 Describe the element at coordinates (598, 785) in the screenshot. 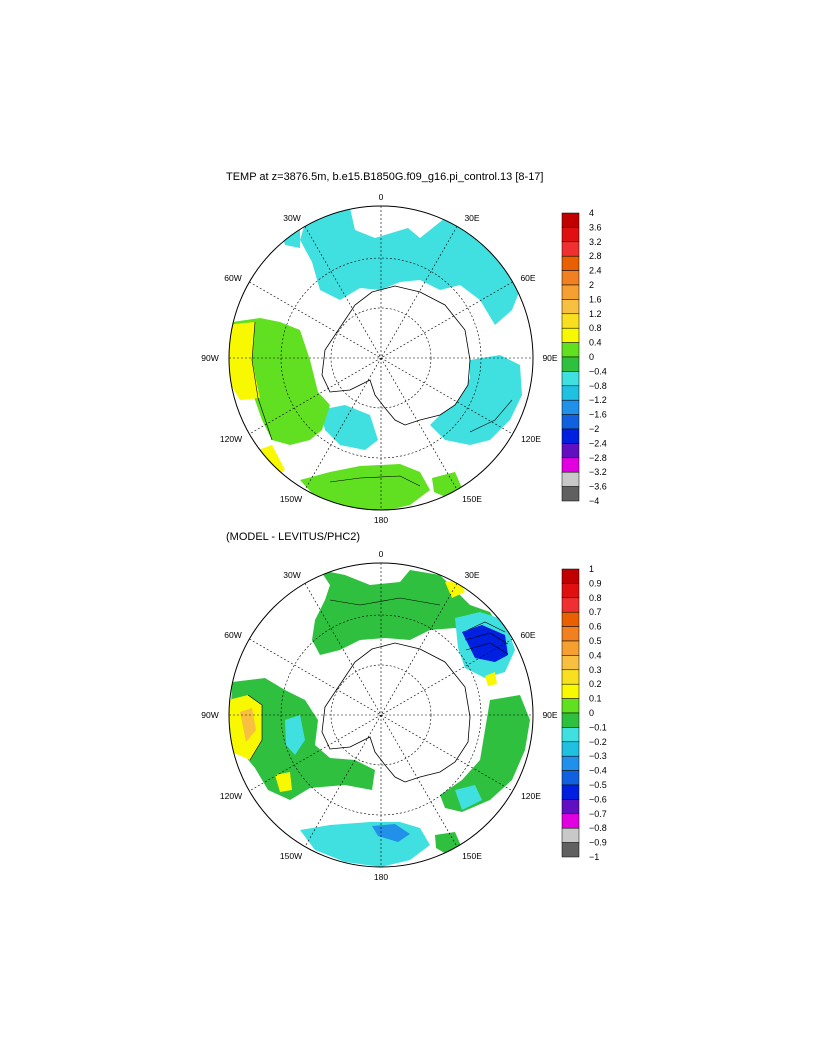

I see `colorbar-tick-label: −0.5` at that location.